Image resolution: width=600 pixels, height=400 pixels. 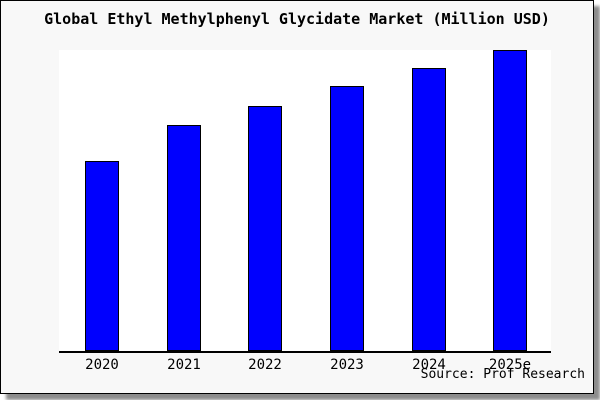 I want to click on x-tick-label-2021: 2021, so click(x=184, y=365).